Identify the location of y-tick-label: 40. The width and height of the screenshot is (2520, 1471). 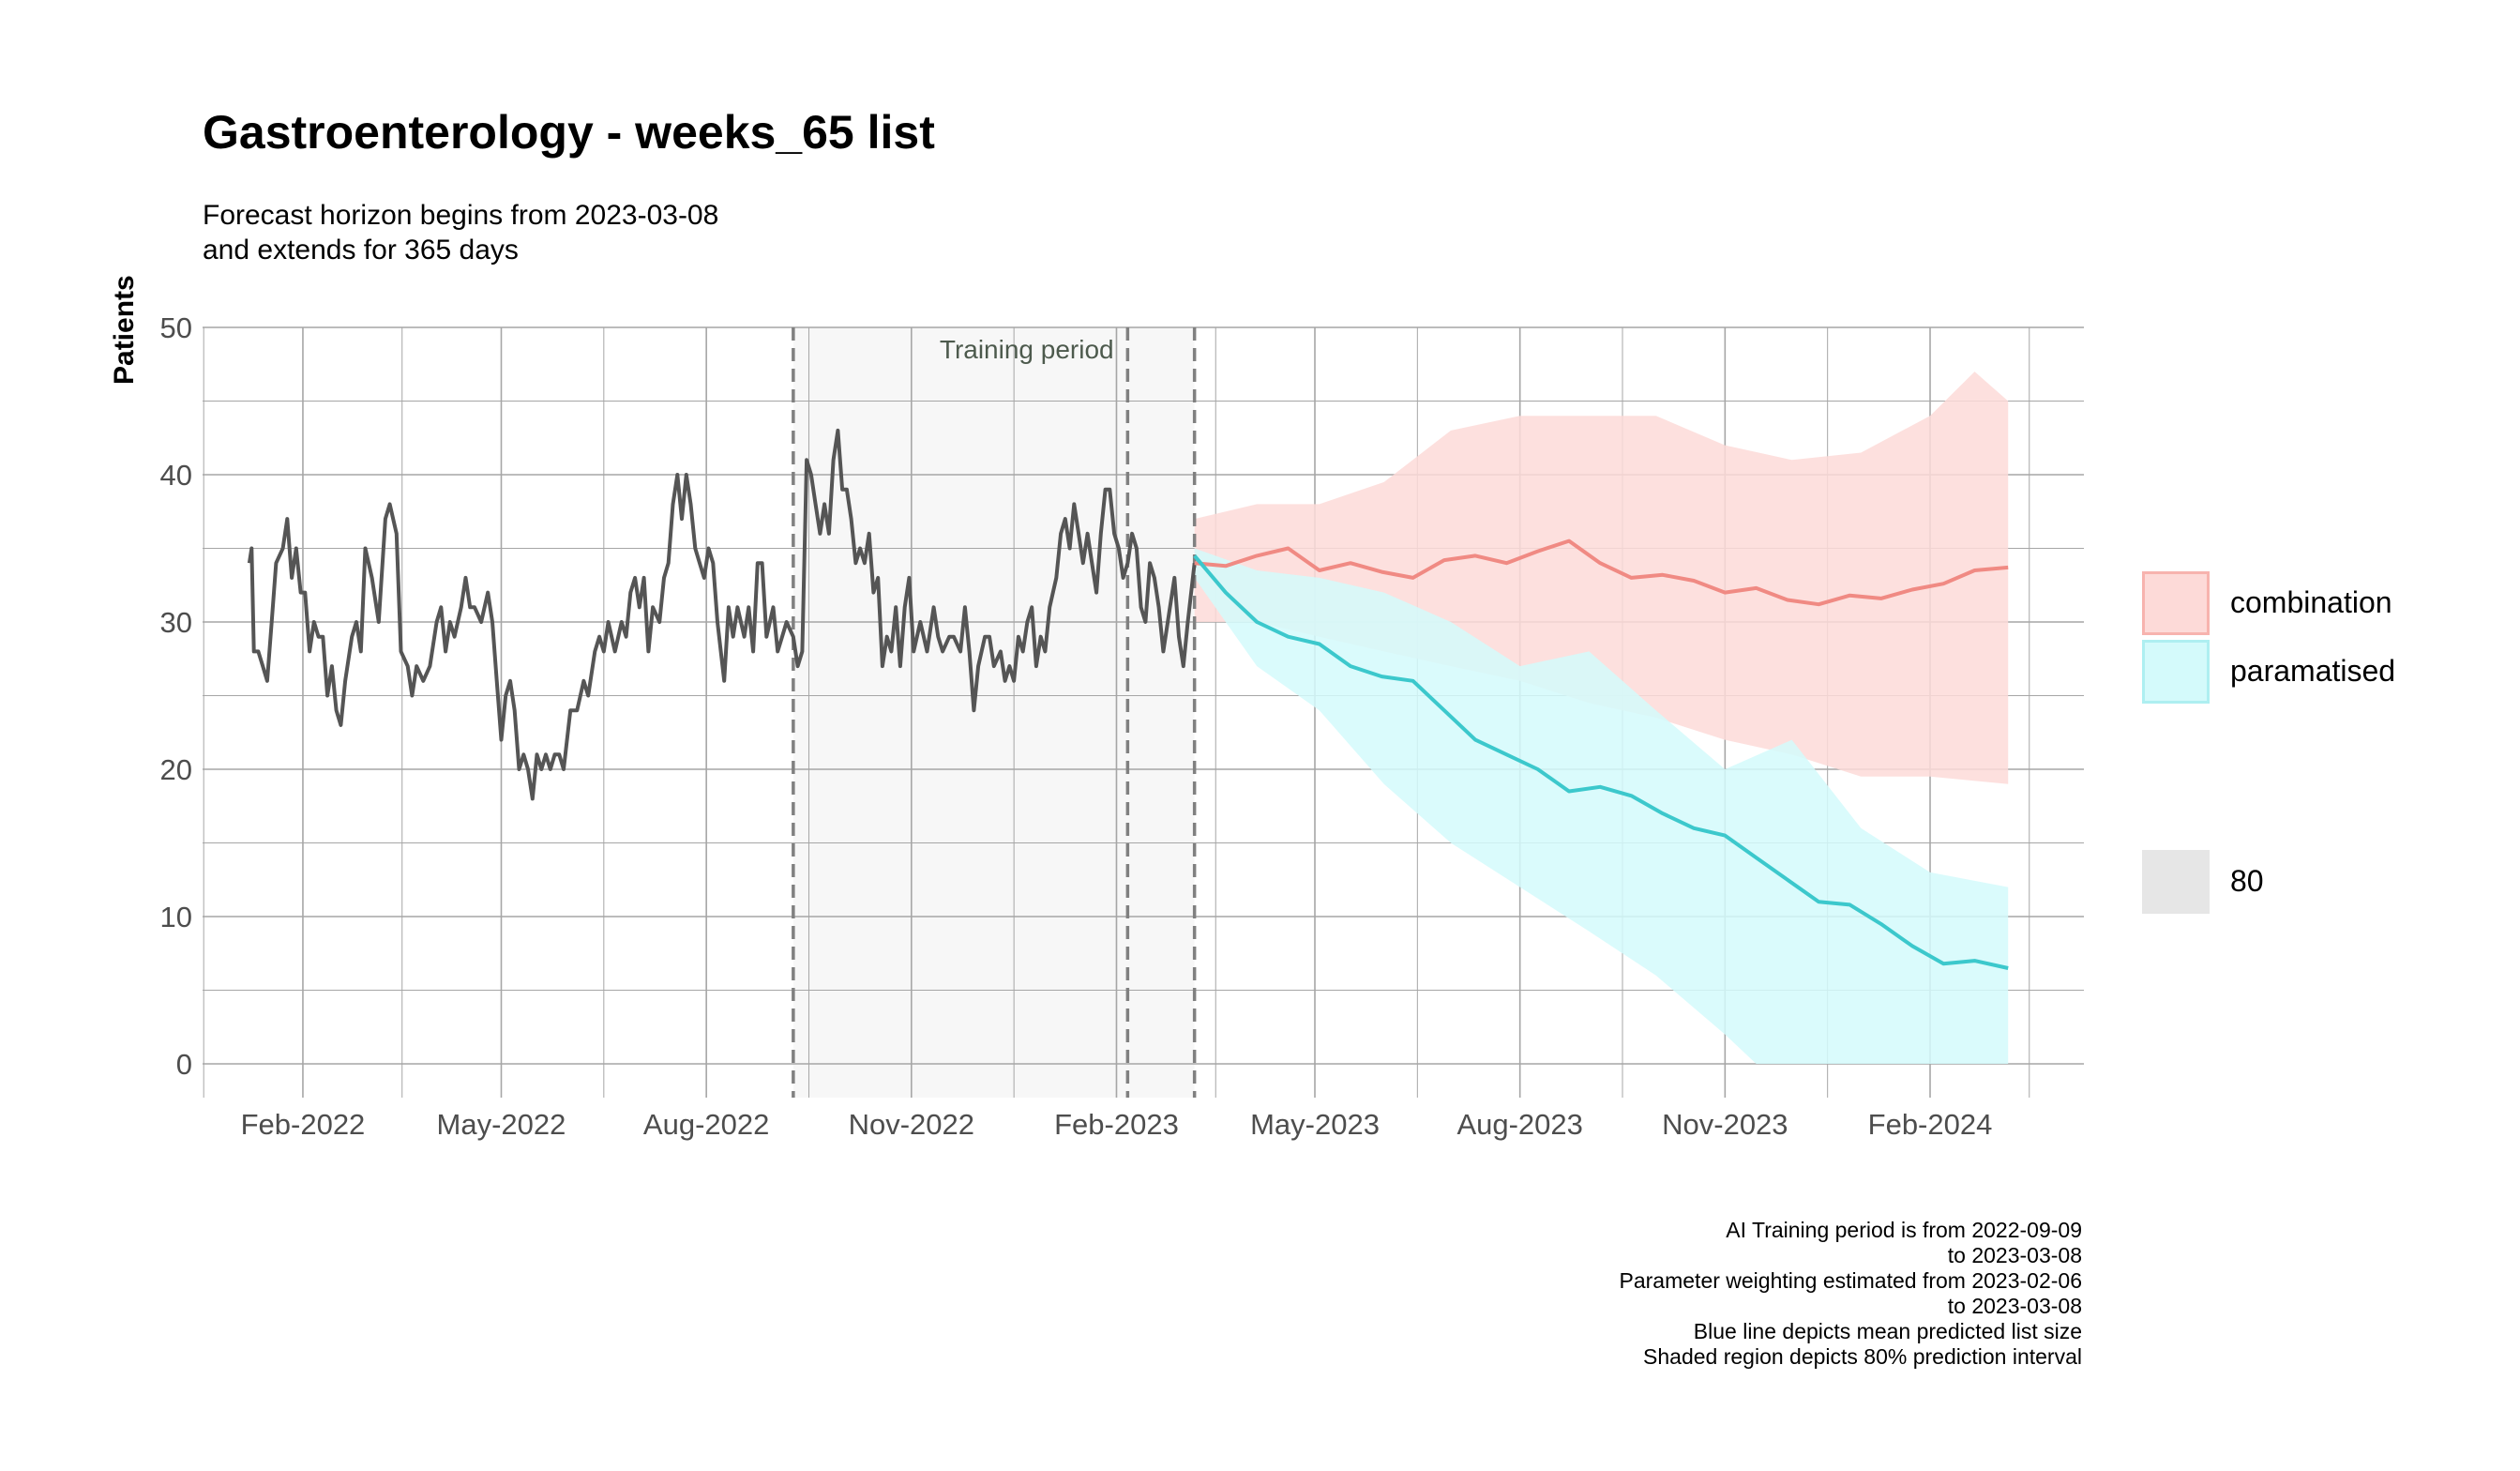
(176, 475).